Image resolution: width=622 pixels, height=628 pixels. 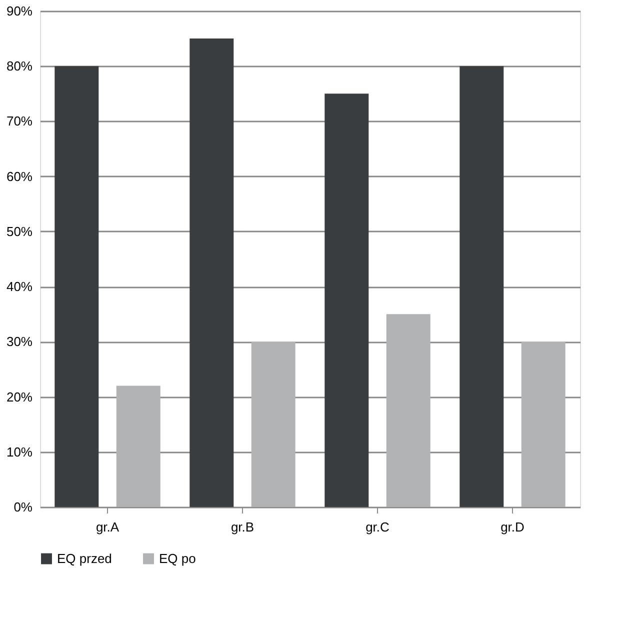 What do you see at coordinates (19, 342) in the screenshot?
I see `y-tick-label: 30%` at bounding box center [19, 342].